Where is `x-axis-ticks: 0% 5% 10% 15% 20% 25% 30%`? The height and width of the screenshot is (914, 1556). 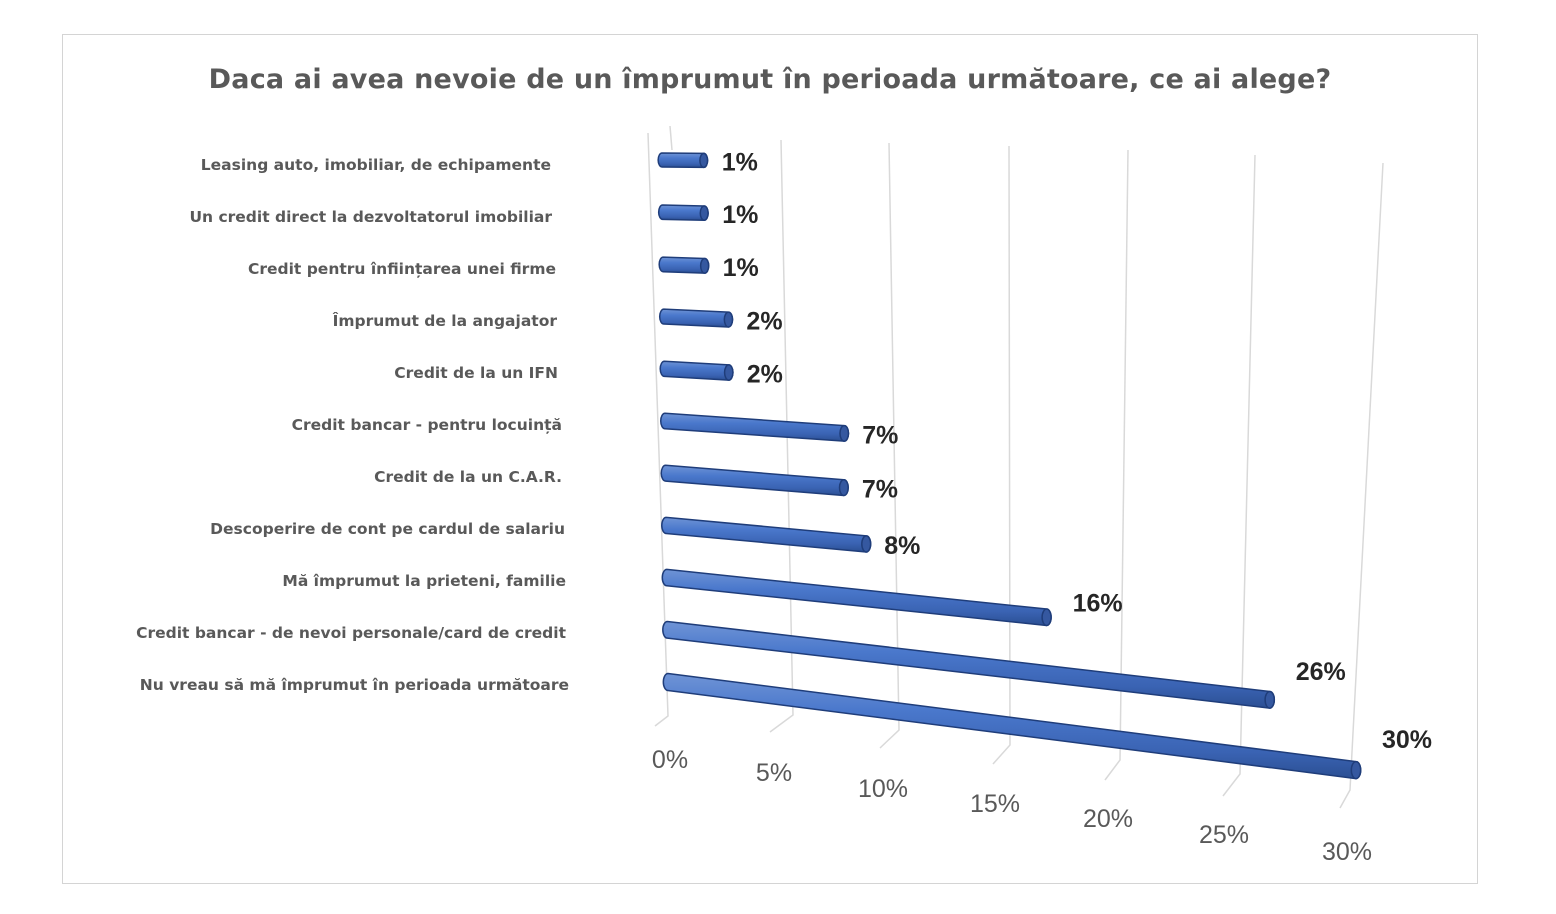 x-axis-ticks: 0% 5% 10% 15% 20% 25% 30% is located at coordinates (1012, 806).